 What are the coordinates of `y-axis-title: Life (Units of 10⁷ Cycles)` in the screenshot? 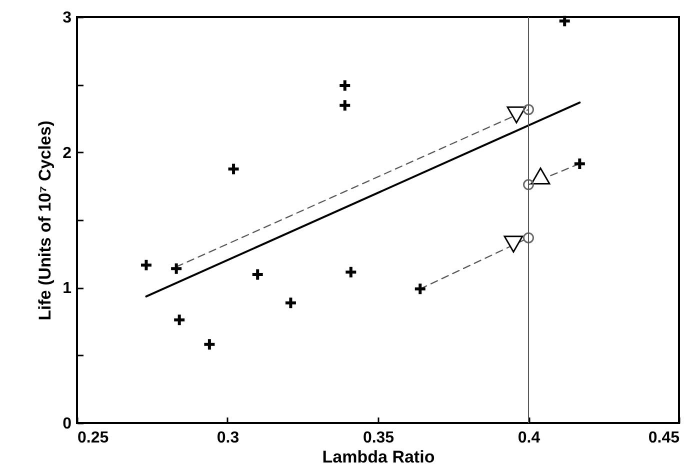 It's located at (45, 220).